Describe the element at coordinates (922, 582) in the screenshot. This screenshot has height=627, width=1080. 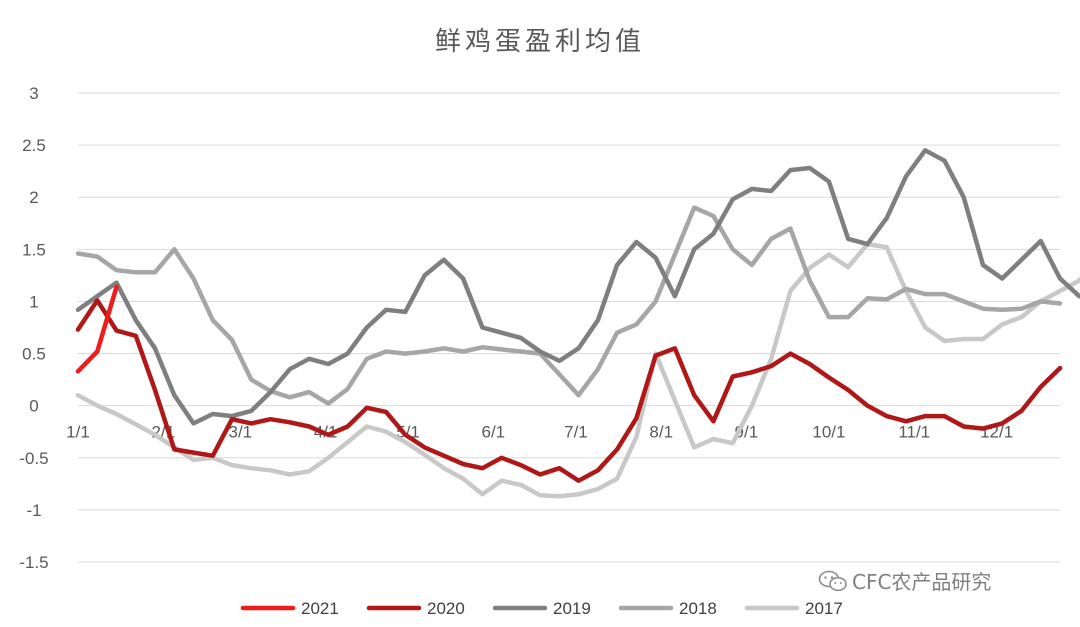
I see `watermark-text: CFC农产品研究` at that location.